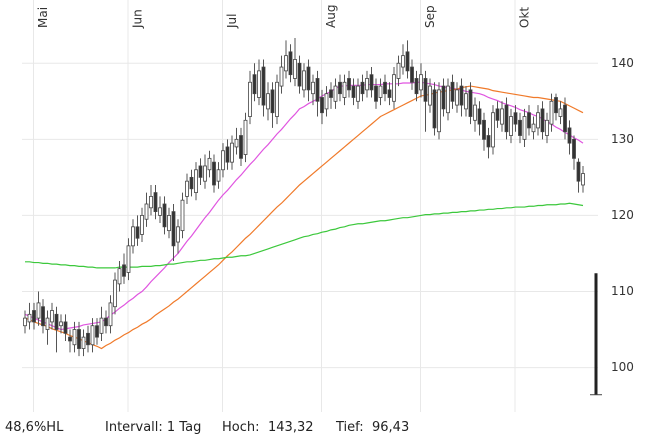 Image resolution: width=666 pixels, height=444 pixels. What do you see at coordinates (350, 427) in the screenshot?
I see `low-label: Tief:` at bounding box center [350, 427].